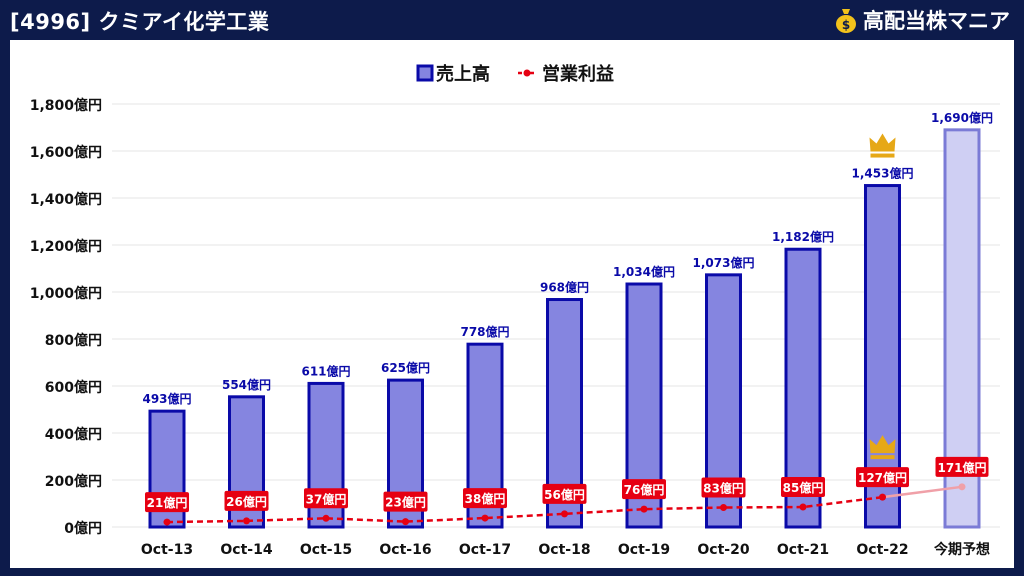 The height and width of the screenshot is (576, 1024). Describe the element at coordinates (723, 550) in the screenshot. I see `x-tick-label: Oct-20` at that location.